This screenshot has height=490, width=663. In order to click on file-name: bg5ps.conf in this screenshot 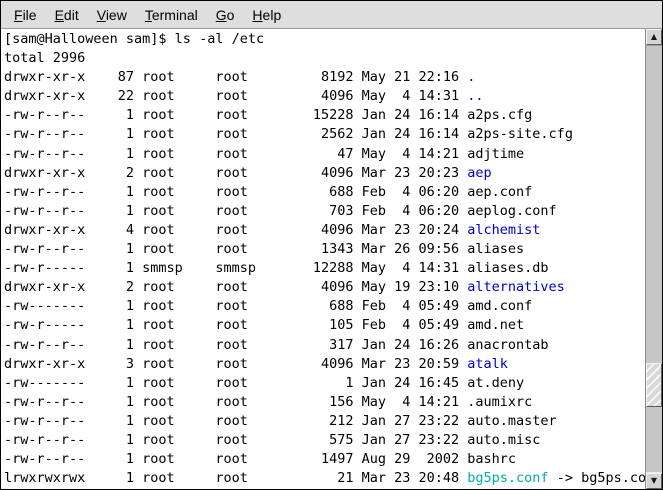, I will do `click(508, 478)`.